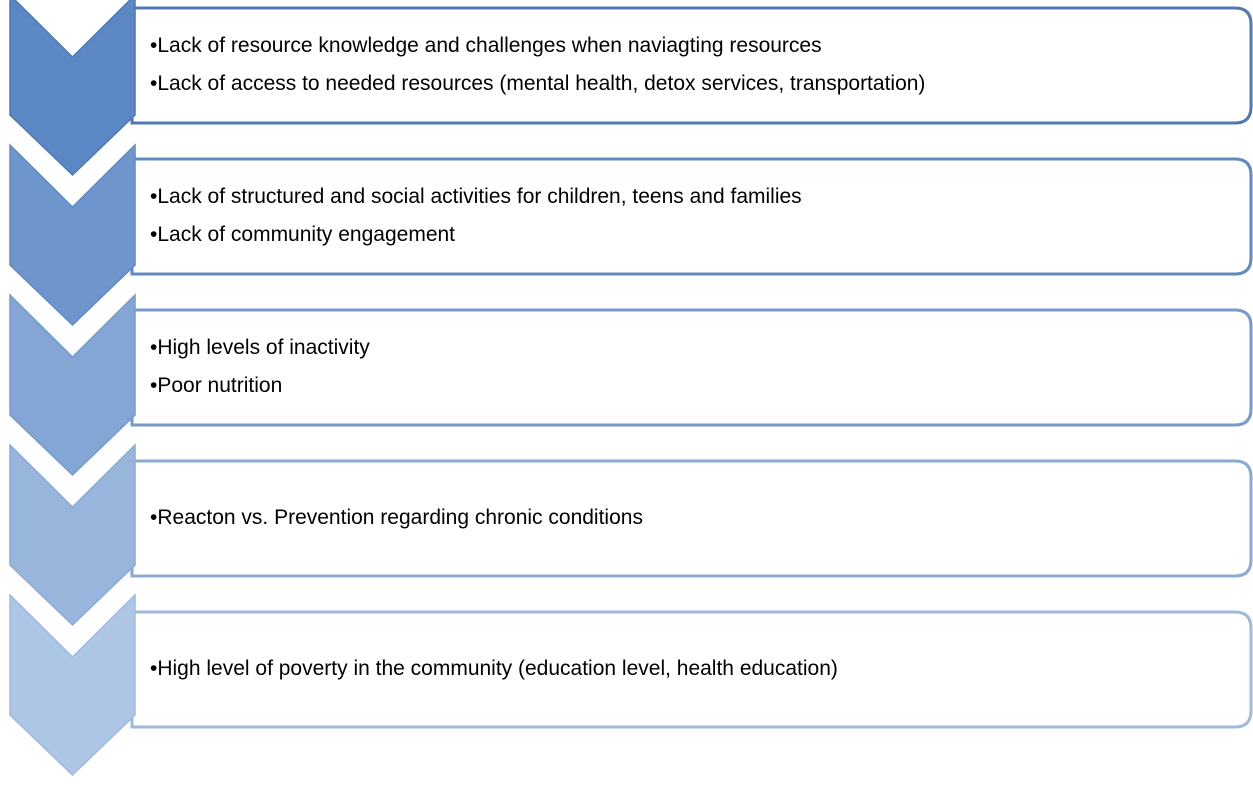 Image resolution: width=1253 pixels, height=787 pixels. What do you see at coordinates (302, 234) in the screenshot?
I see `bullet-text: •Lack of community engagement` at bounding box center [302, 234].